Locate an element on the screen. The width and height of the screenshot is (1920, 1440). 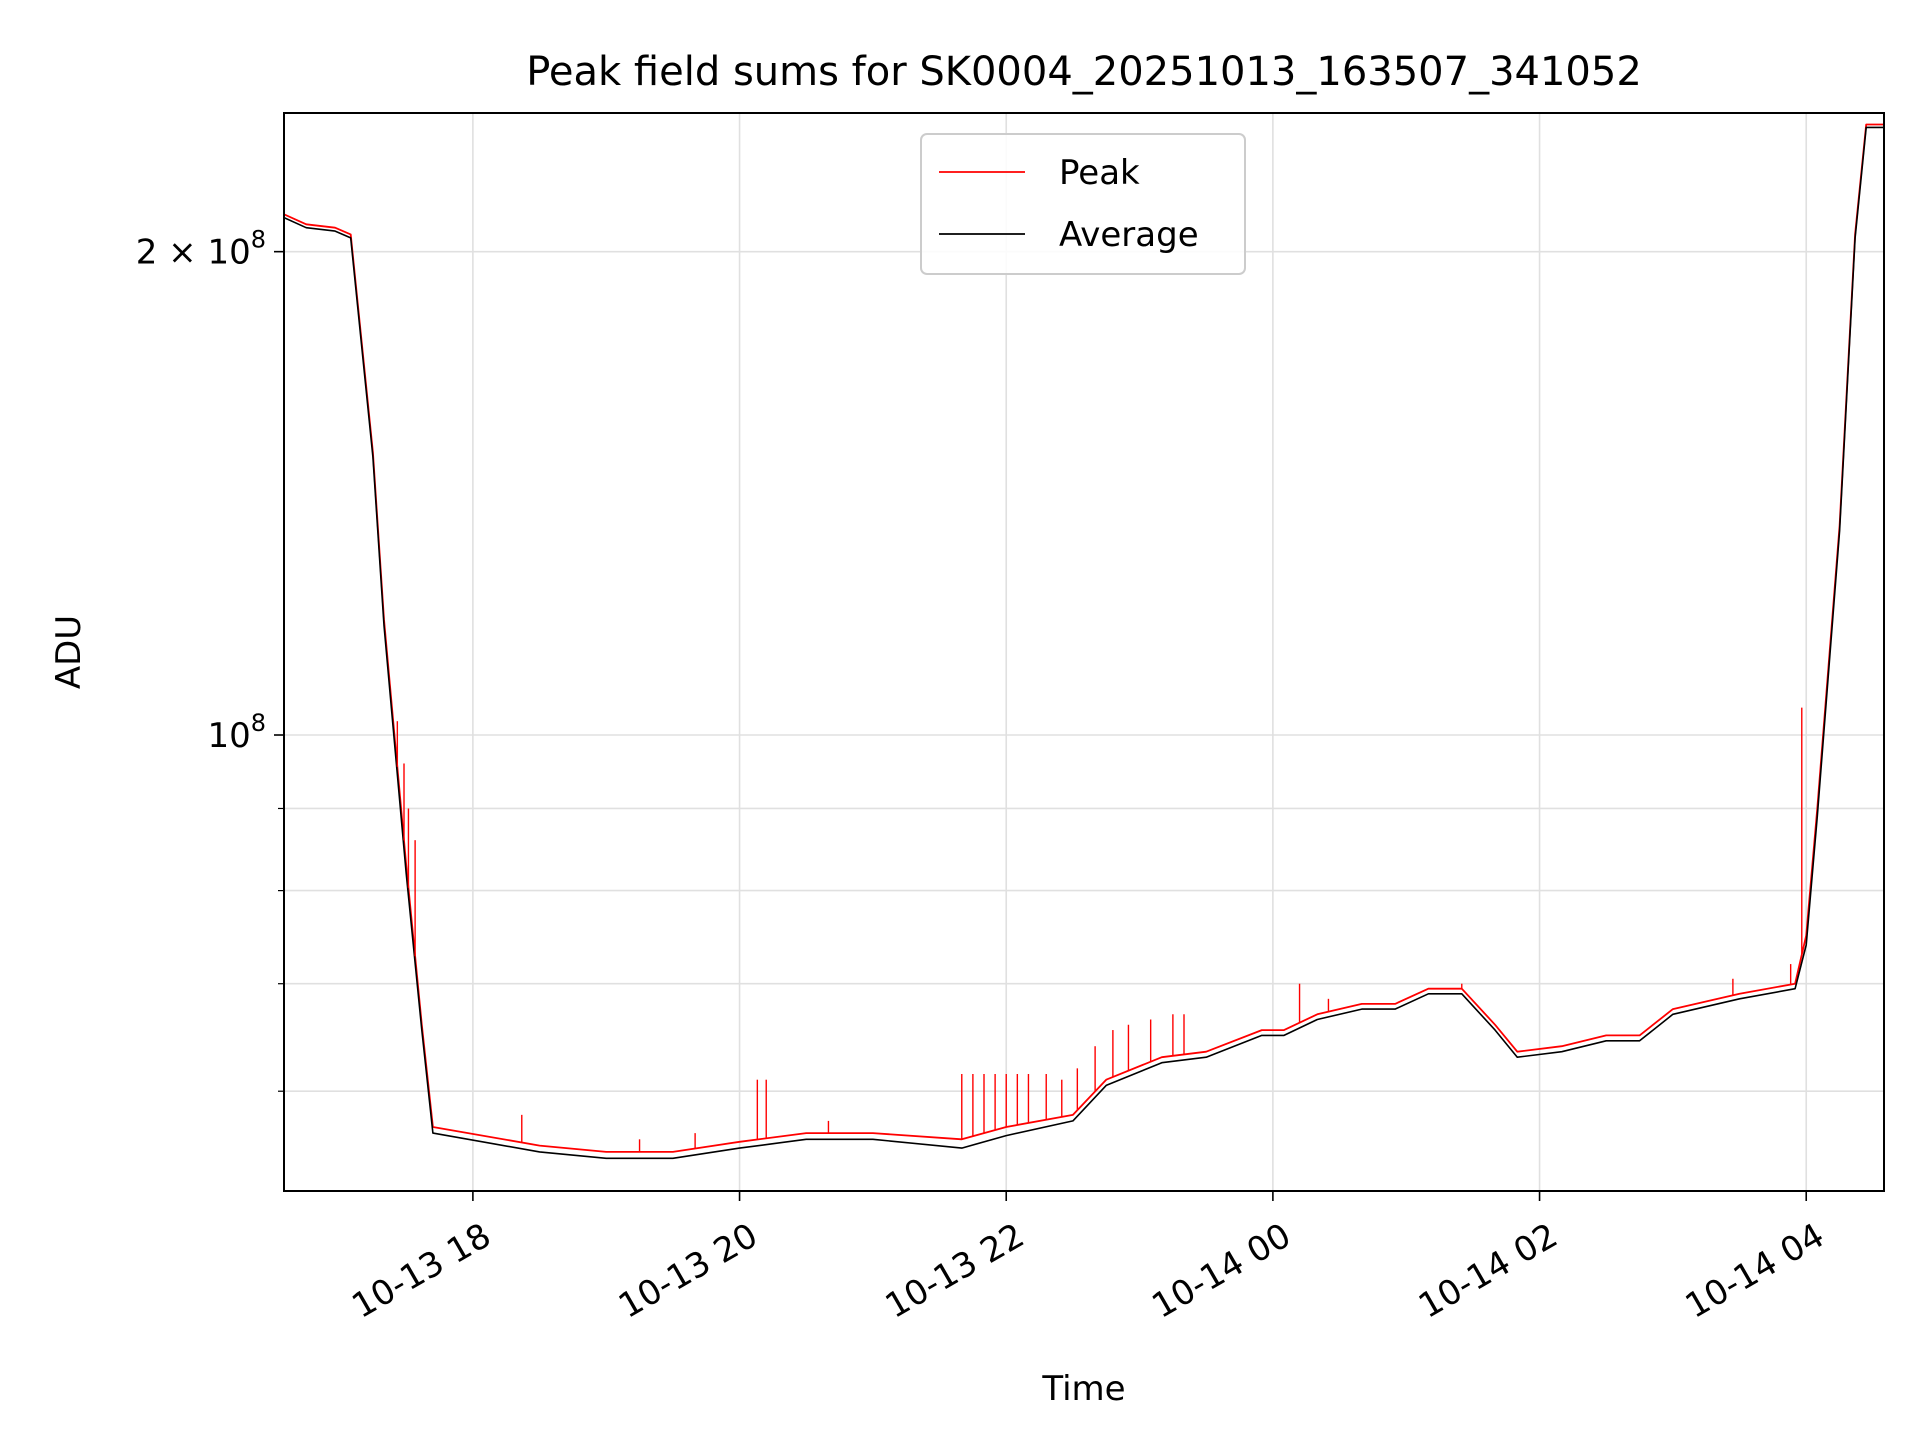
y-axis-label: ADU is located at coordinates (69, 652).